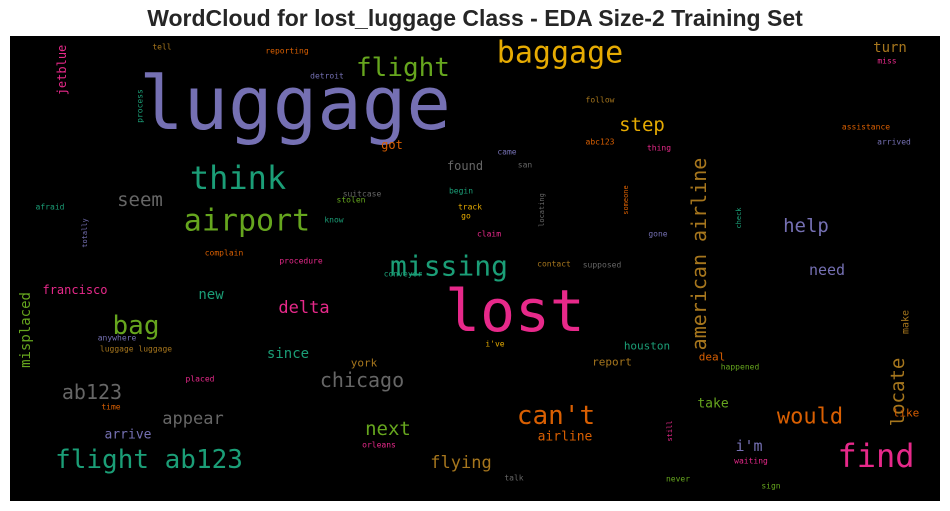  Describe the element at coordinates (600, 142) in the screenshot. I see `word-abc123: abc123` at that location.